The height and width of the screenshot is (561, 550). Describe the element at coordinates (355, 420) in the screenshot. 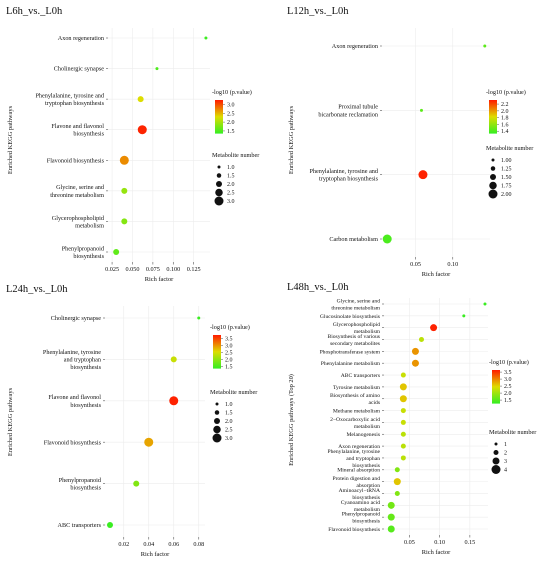

I see `y-category-label: 2−Oxocarboxylic acid` at that location.